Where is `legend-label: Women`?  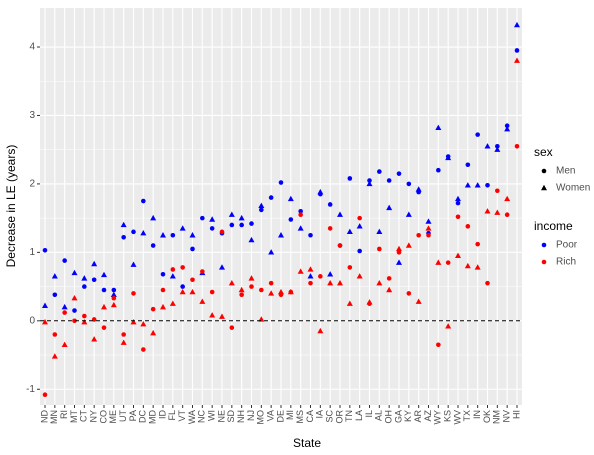 legend-label: Women is located at coordinates (573, 188).